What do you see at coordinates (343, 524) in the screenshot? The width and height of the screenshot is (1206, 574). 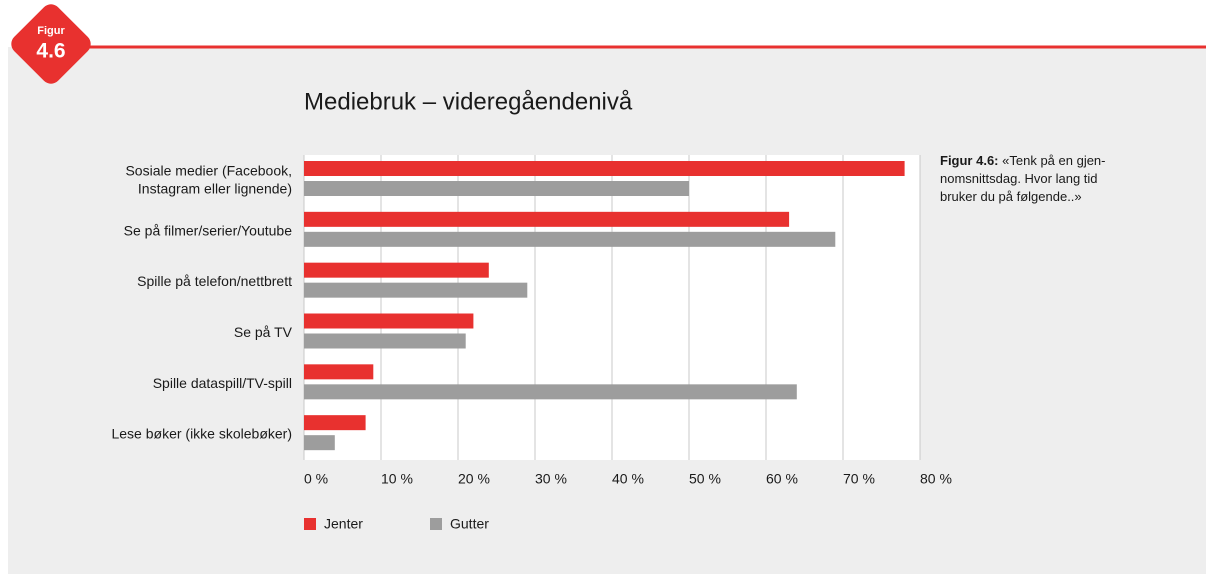 I see `legend-label: Jenter` at bounding box center [343, 524].